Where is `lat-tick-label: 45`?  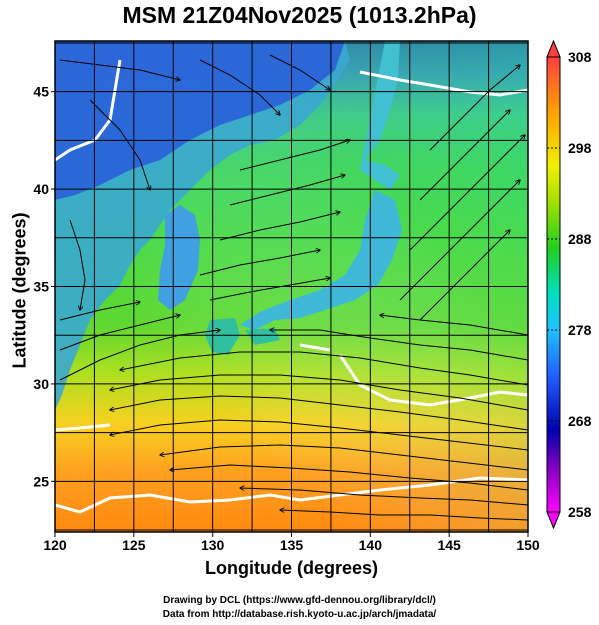 lat-tick-label: 45 is located at coordinates (41, 92).